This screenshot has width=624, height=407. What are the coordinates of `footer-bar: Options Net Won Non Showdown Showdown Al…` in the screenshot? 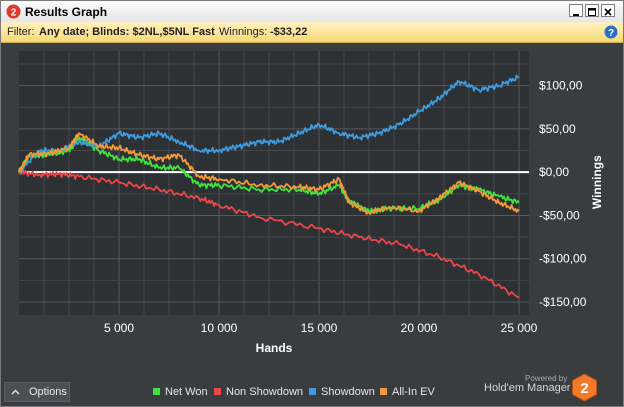 It's located at (312, 389).